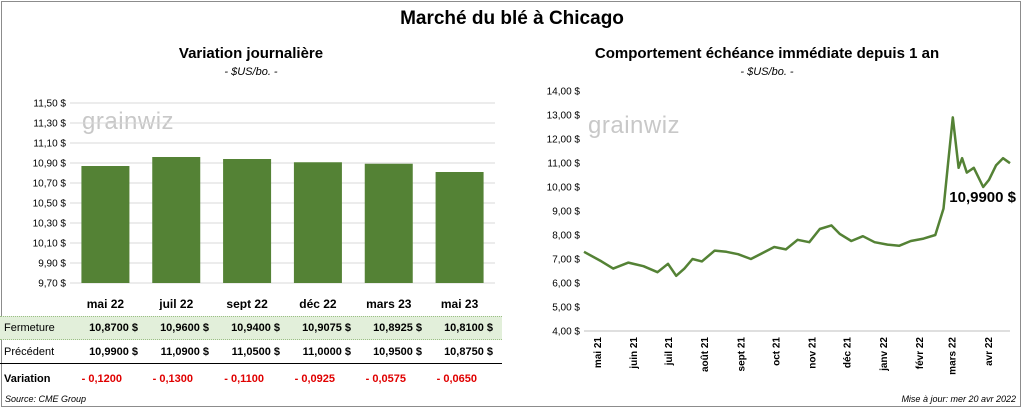 The image size is (1024, 410). What do you see at coordinates (318, 303) in the screenshot?
I see `x-tick-label: déc 22` at bounding box center [318, 303].